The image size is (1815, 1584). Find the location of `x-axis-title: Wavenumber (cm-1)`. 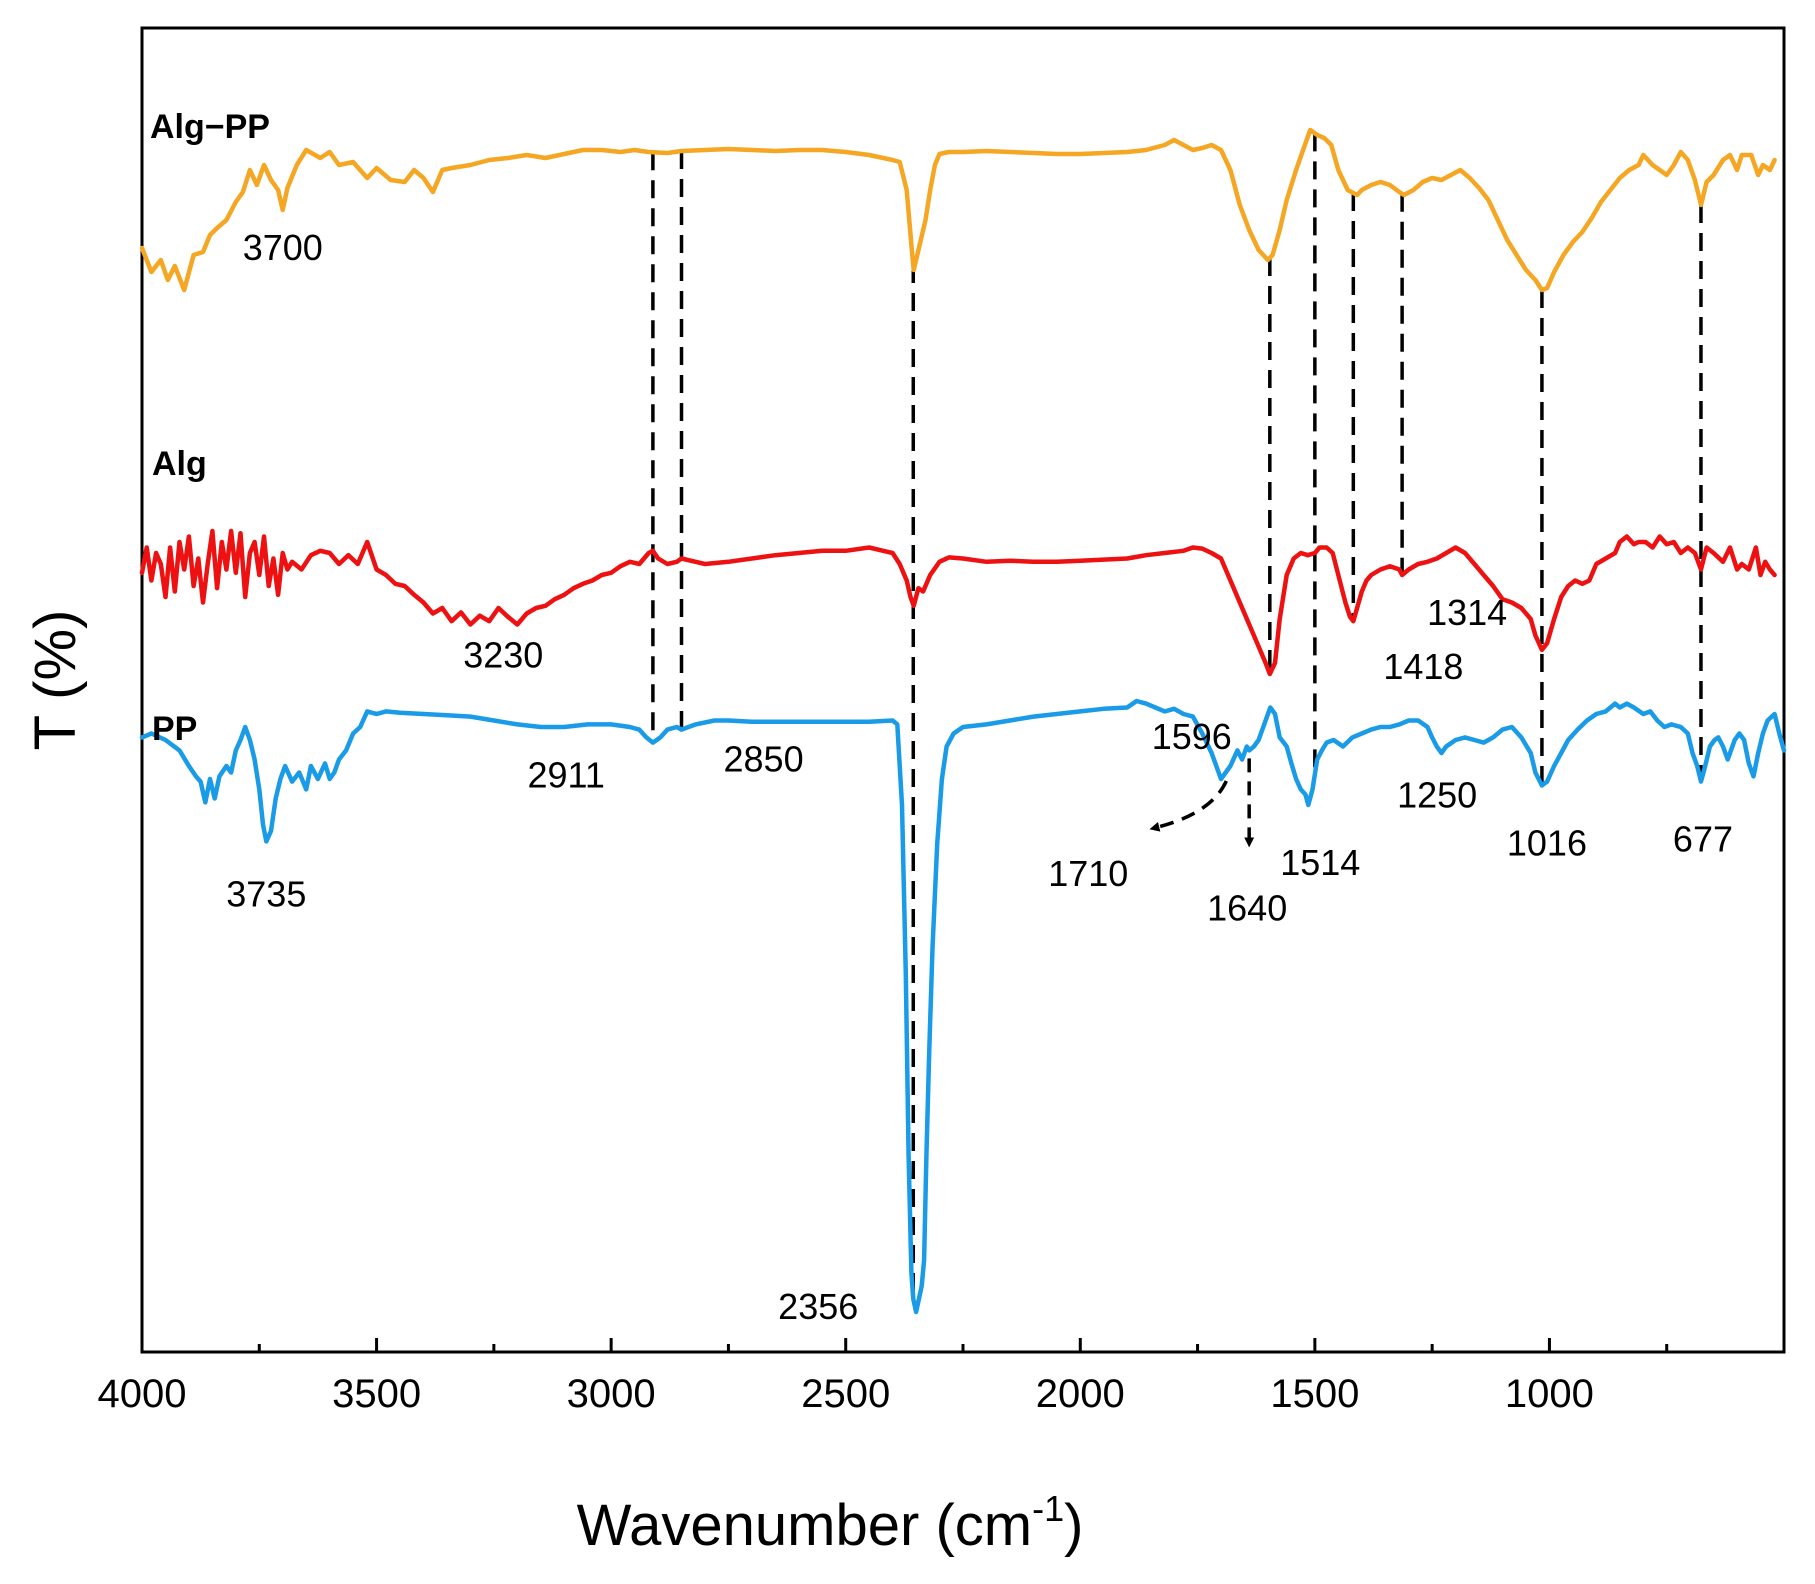

x-axis-title: Wavenumber (cm-1) is located at coordinates (830, 1523).